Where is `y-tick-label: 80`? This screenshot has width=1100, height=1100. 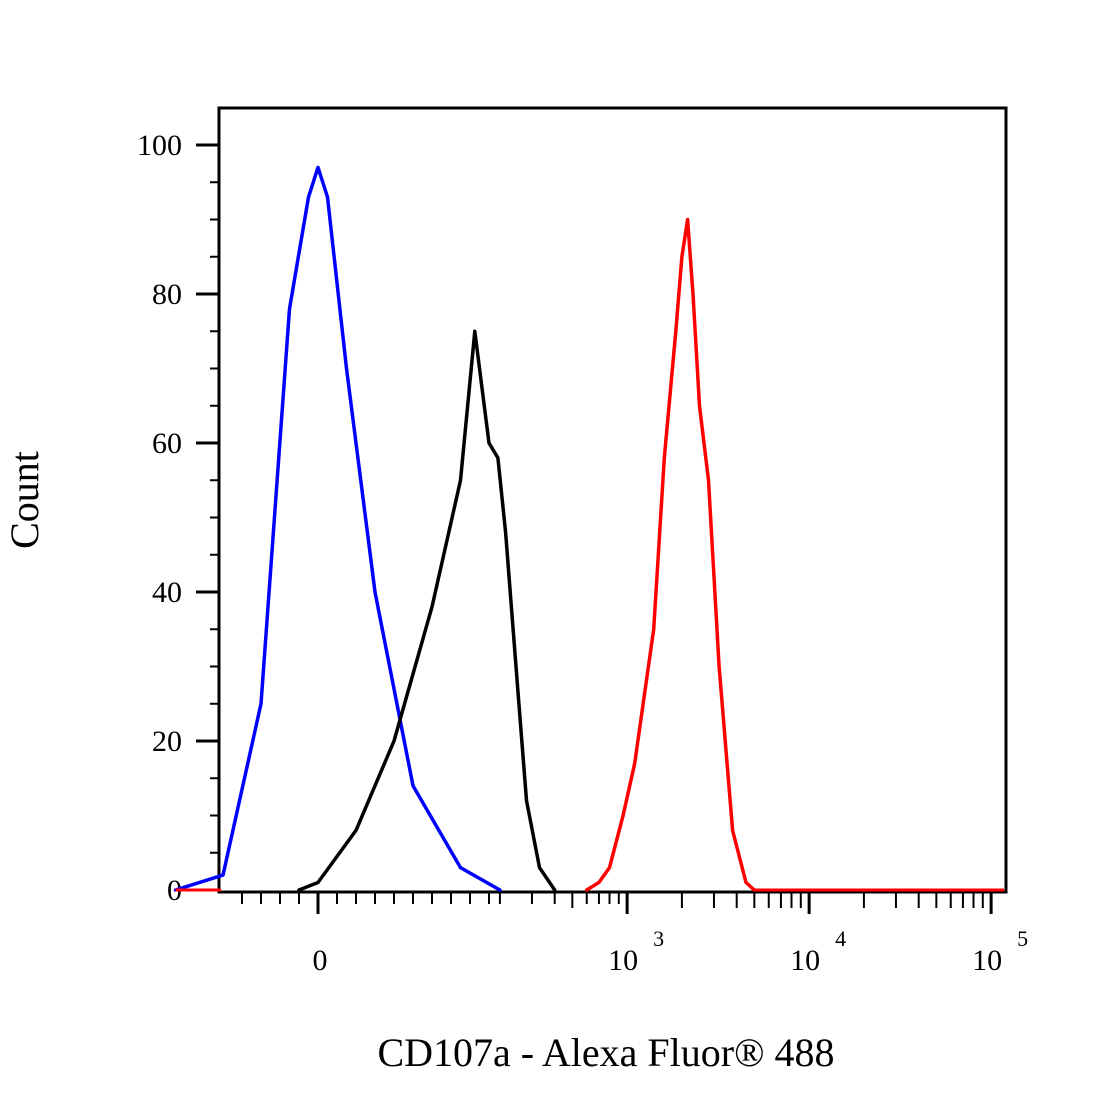
y-tick-label: 80 is located at coordinates (167, 294).